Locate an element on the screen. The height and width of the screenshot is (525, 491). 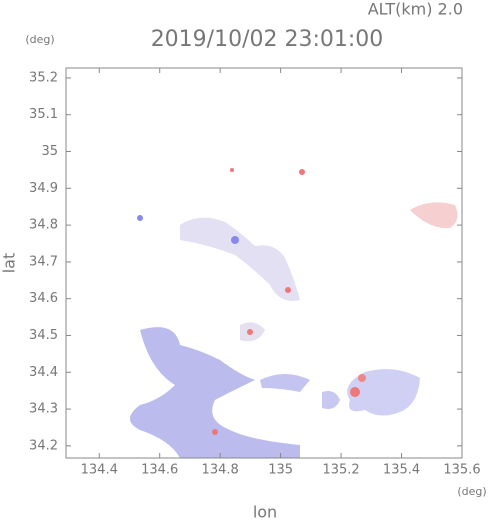
y-tick-label: 35.1 is located at coordinates (43, 114).